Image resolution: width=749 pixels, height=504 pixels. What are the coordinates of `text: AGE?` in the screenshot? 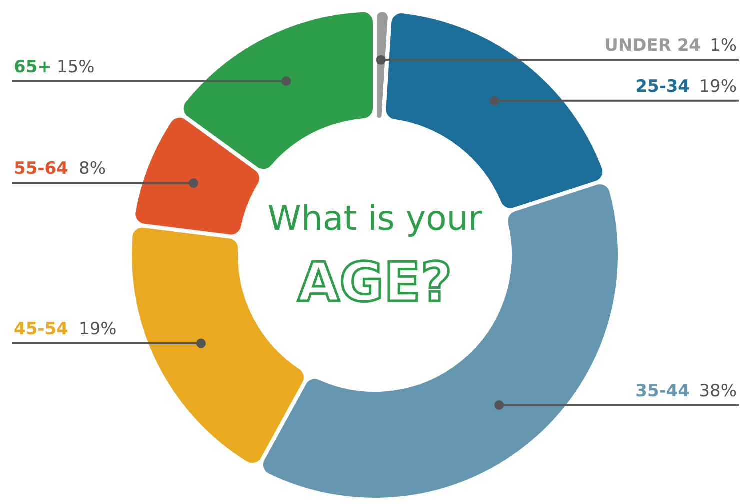 It's located at (375, 282).